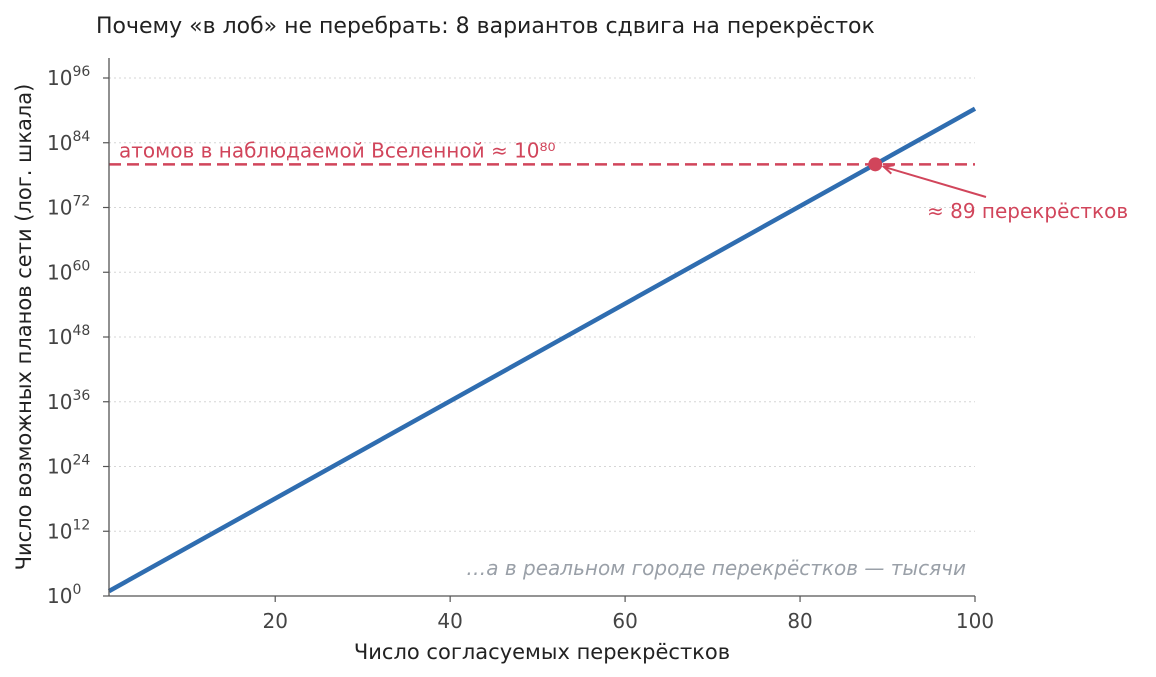  What do you see at coordinates (68, 466) in the screenshot?
I see `y-tick-label: 1024` at bounding box center [68, 466].